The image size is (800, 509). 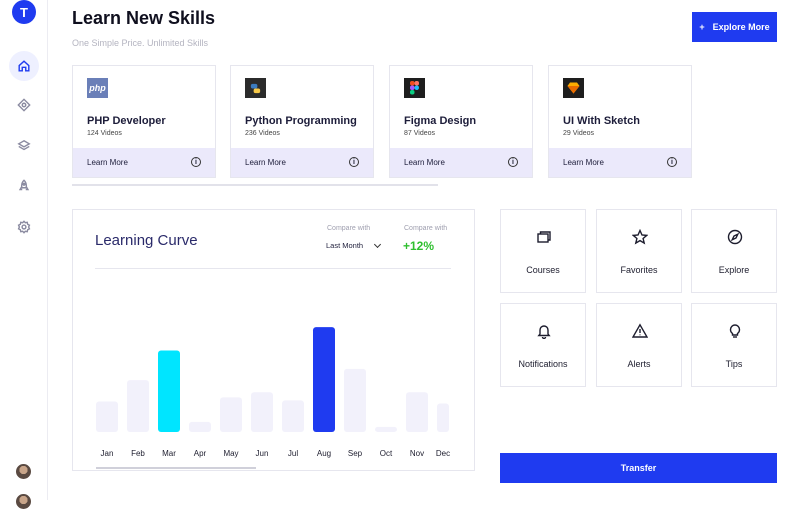 What do you see at coordinates (104, 133) in the screenshot?
I see `course-video-count: 124 Videos` at bounding box center [104, 133].